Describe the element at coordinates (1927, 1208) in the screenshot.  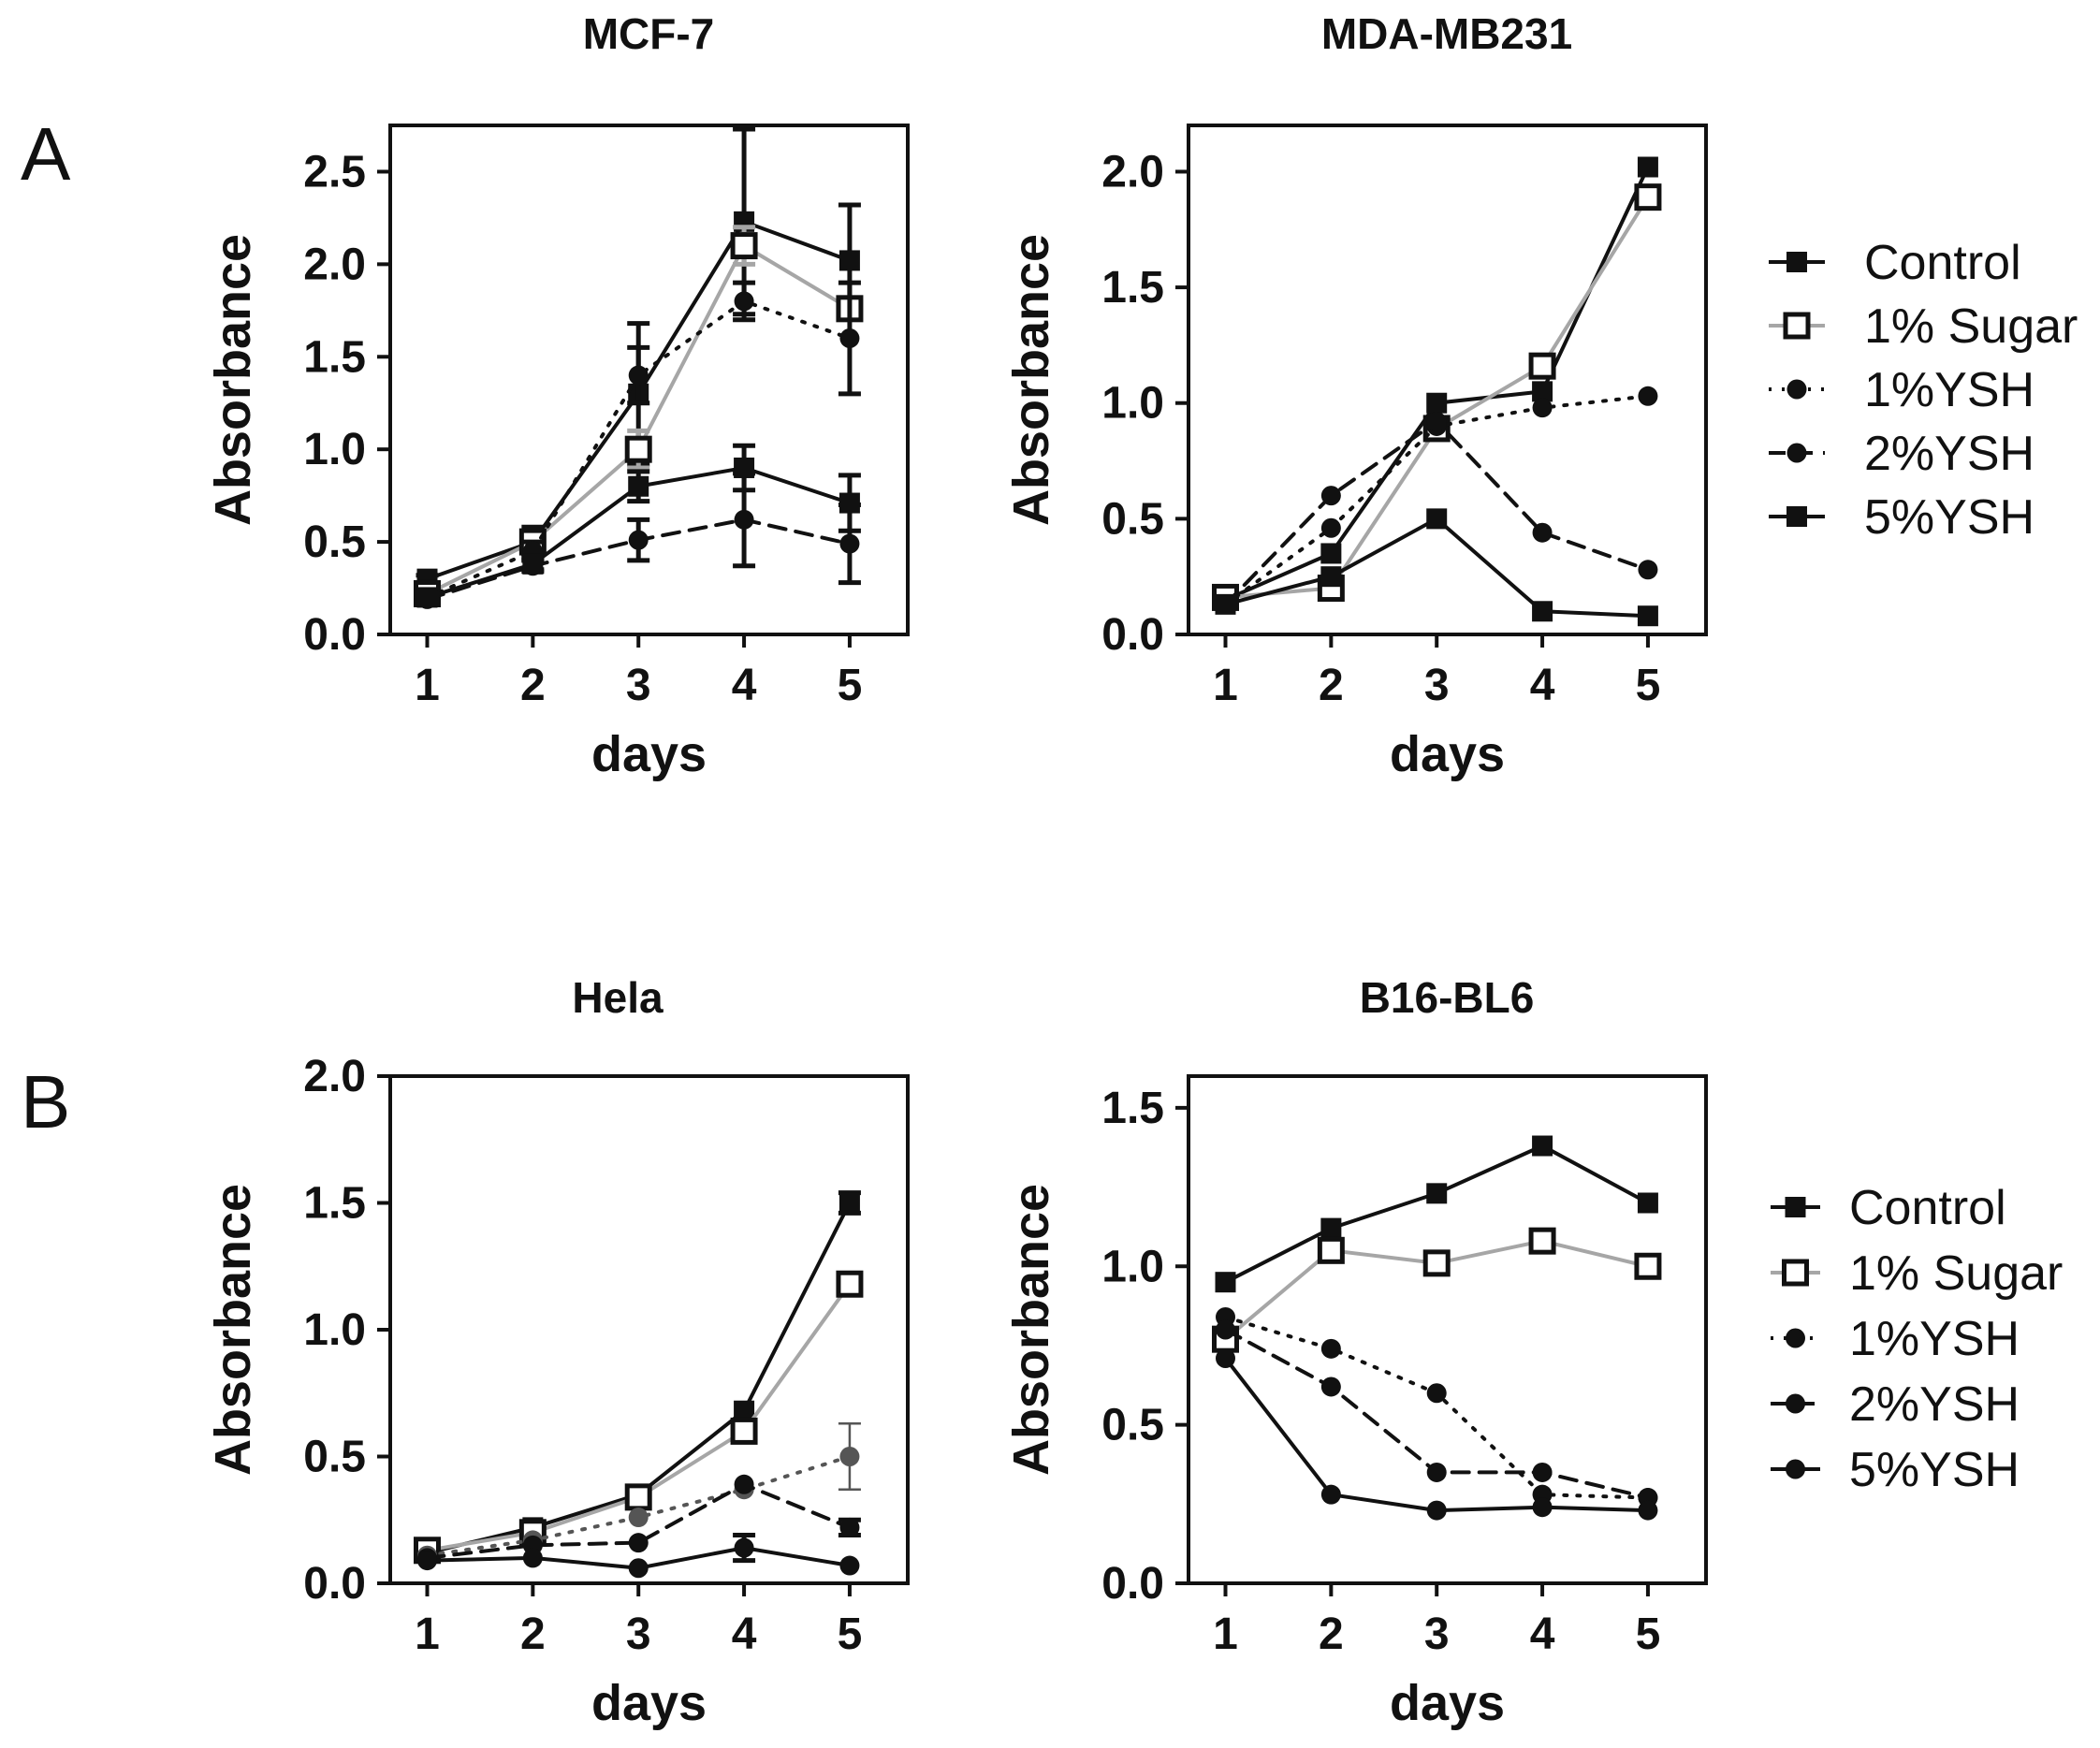
I see `legend-label: Control` at that location.